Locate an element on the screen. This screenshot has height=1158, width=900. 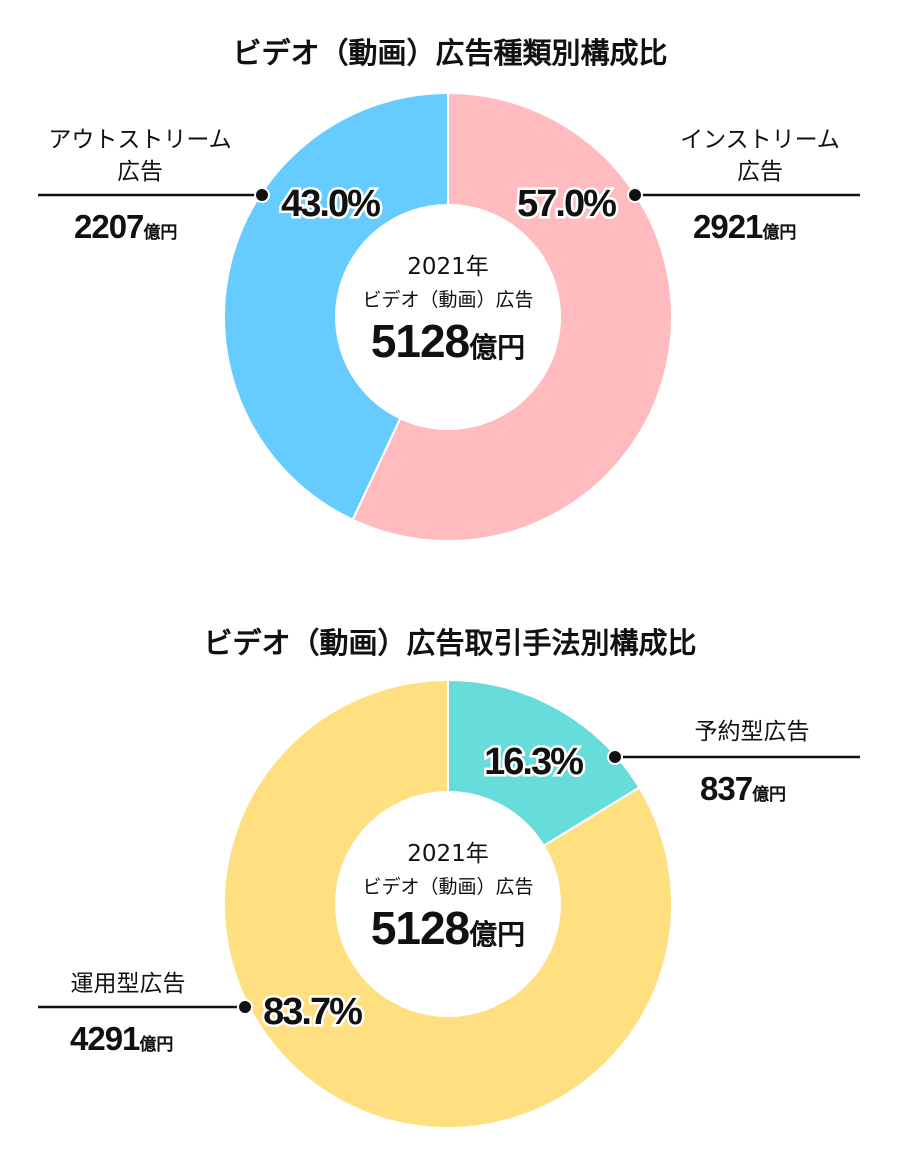
value-number: 837 is located at coordinates (726, 788).